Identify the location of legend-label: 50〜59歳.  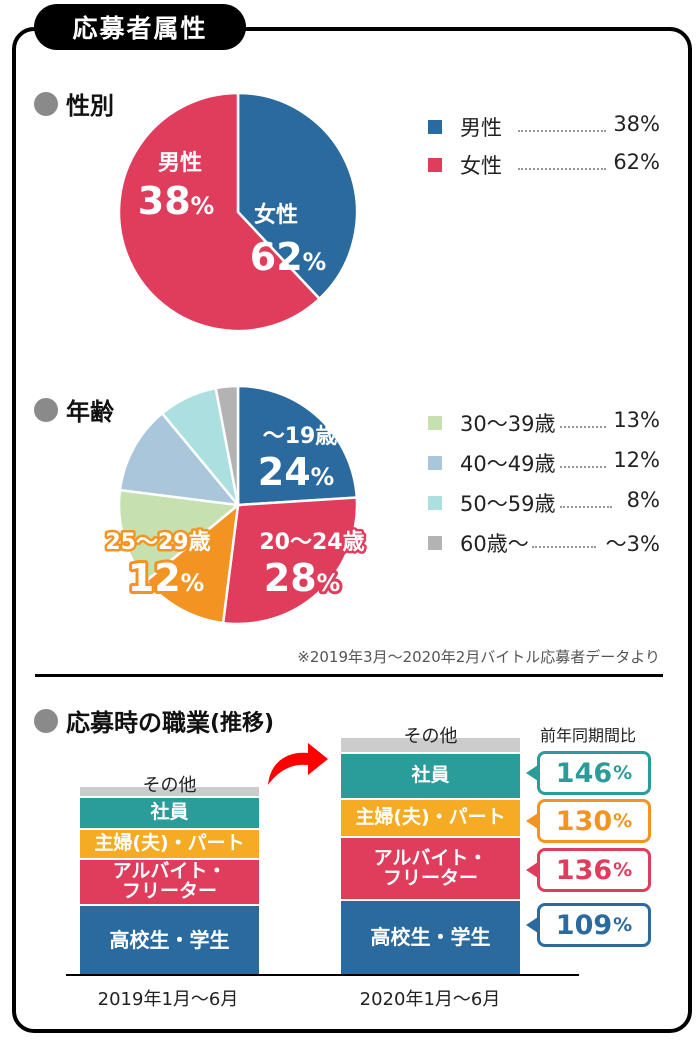
(508, 504).